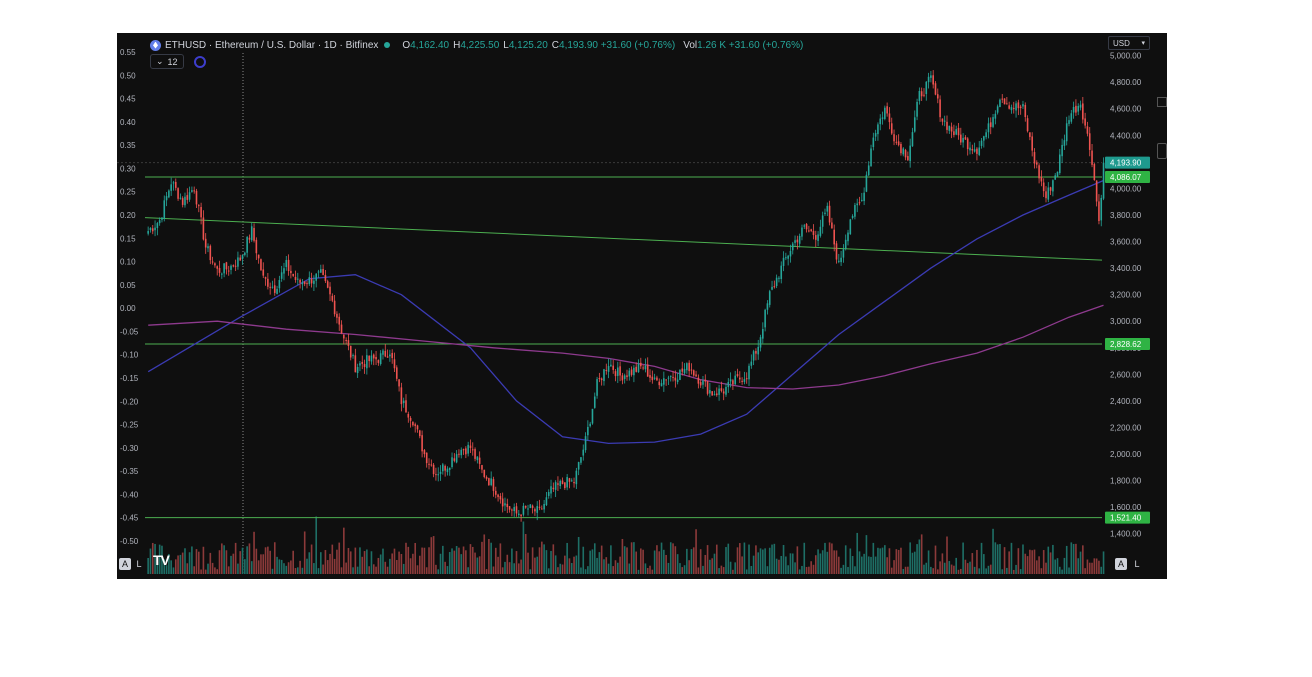 Image resolution: width=1312 pixels, height=677 pixels. Describe the element at coordinates (1126, 215) in the screenshot. I see `right-axis-tick-label: 3,800.00` at that location.